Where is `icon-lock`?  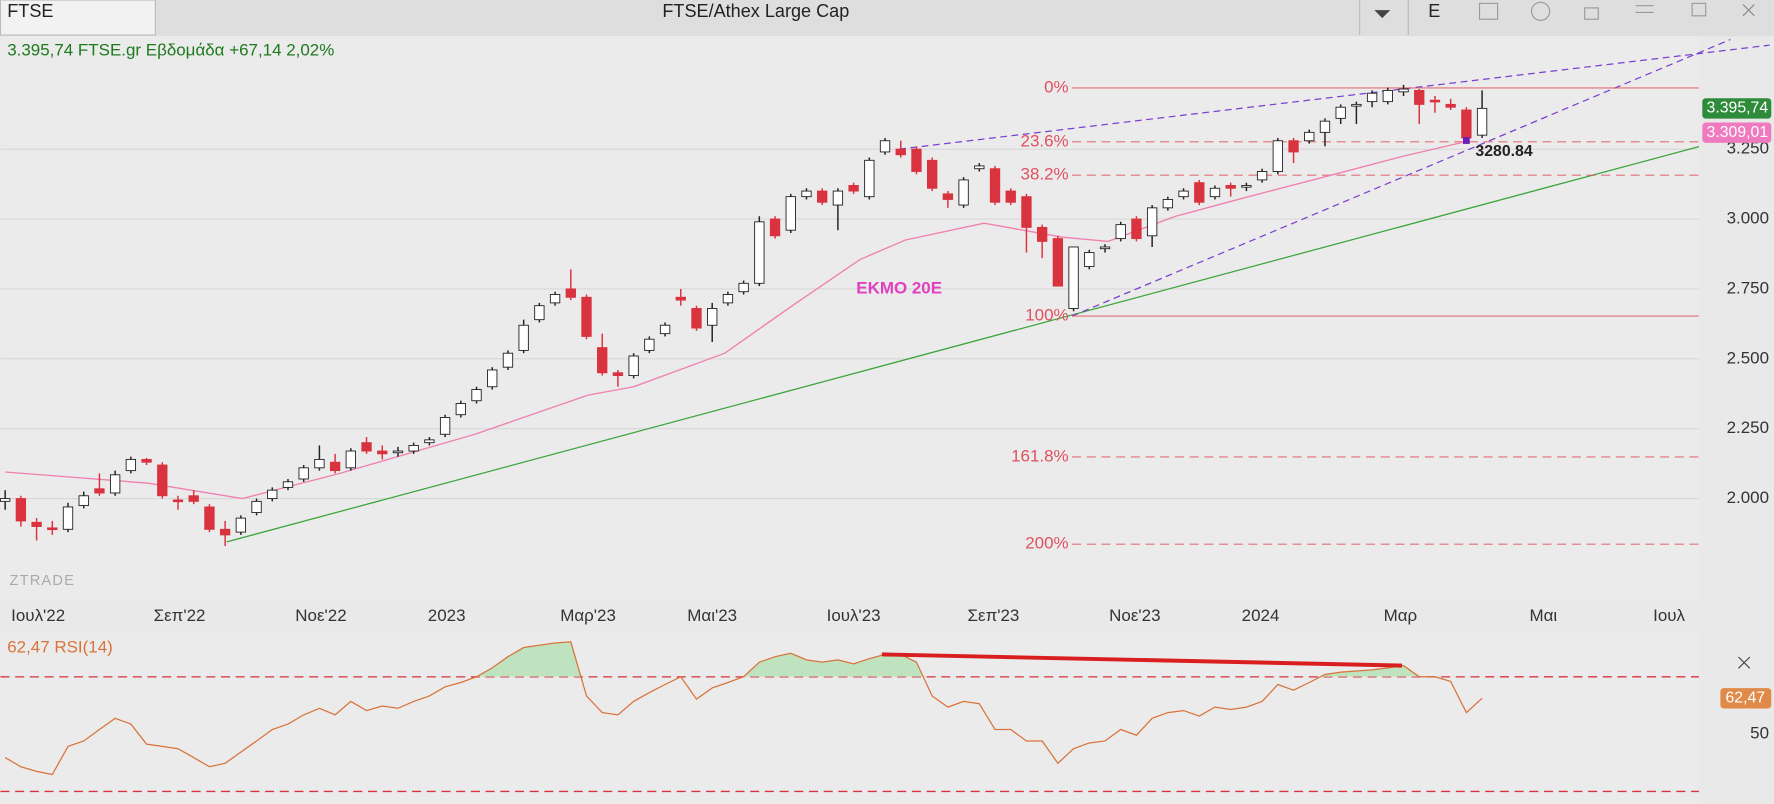
icon-lock is located at coordinates (1591, 13).